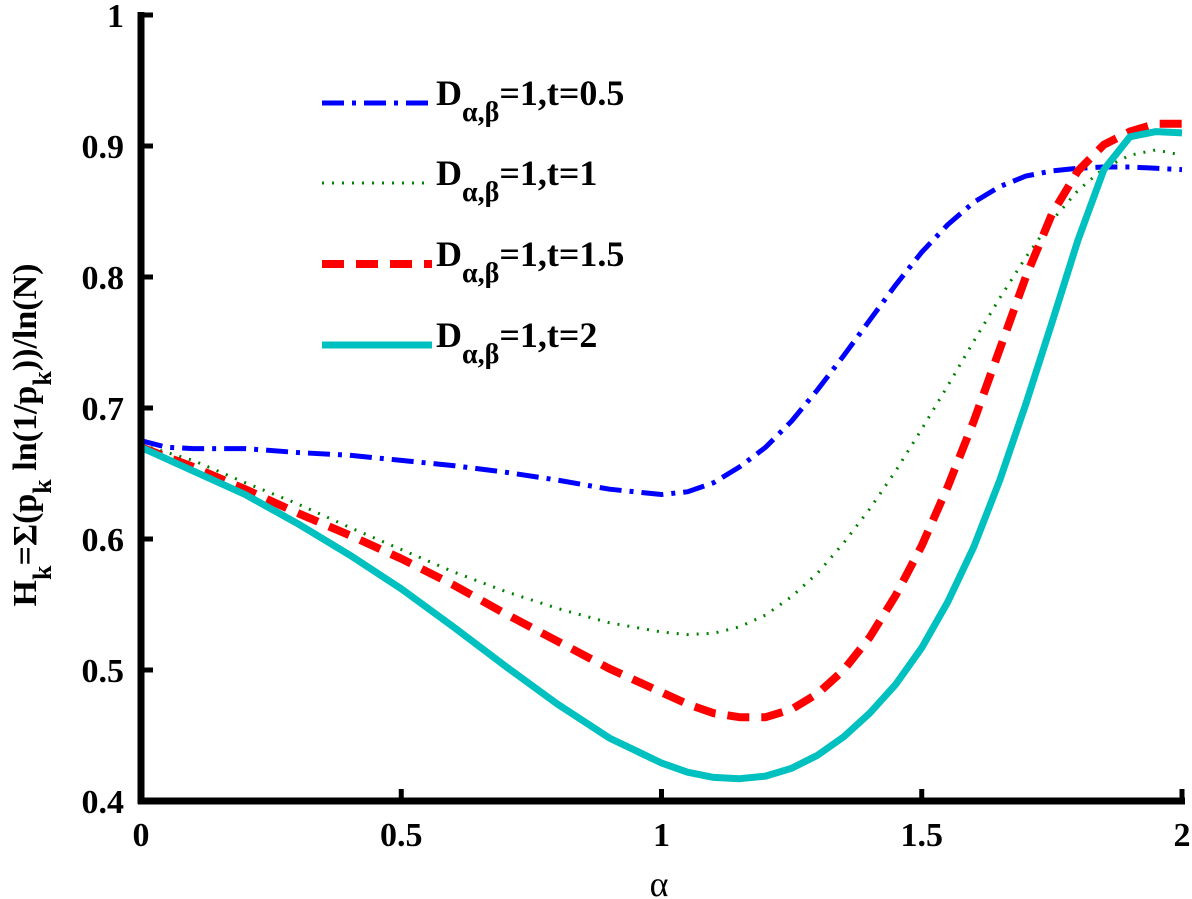 The width and height of the screenshot is (1192, 899). I want to click on x-tick-label: 1.5, so click(922, 835).